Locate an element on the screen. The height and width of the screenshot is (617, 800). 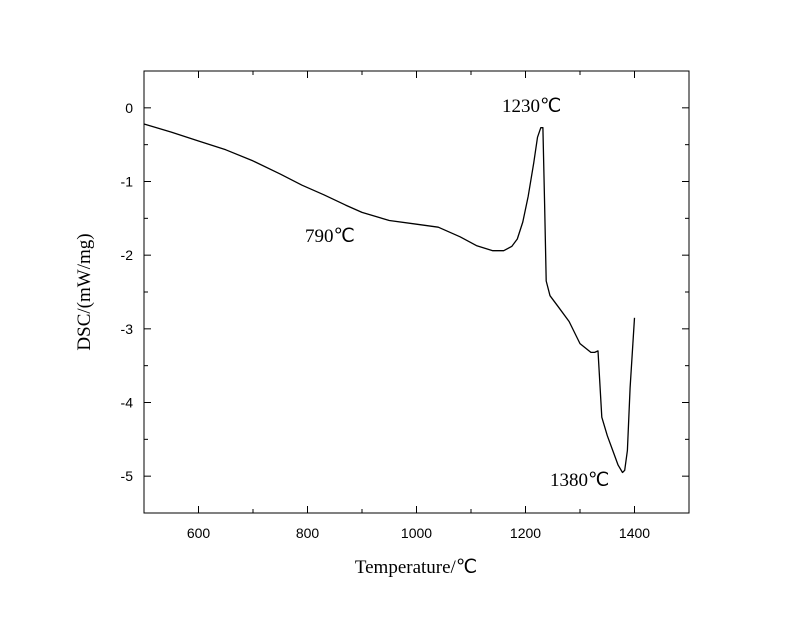
y-tick-label: -5 is located at coordinates (127, 476).